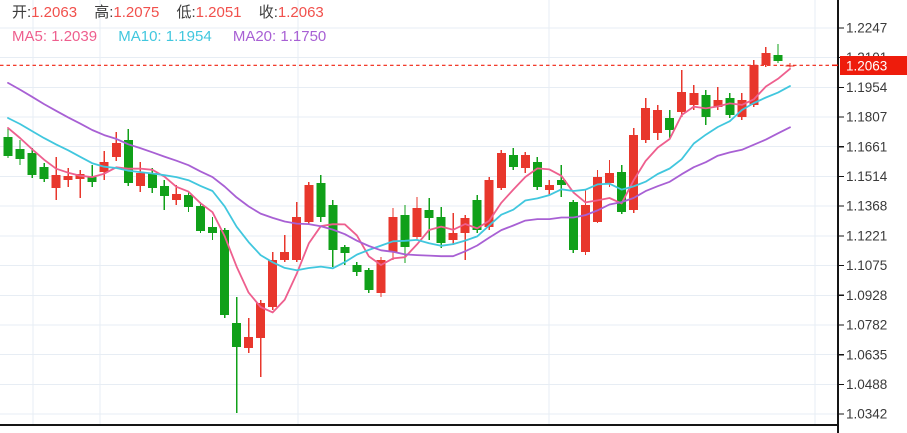  I want to click on ohlc-readout: 开:1.2063 高:1.2075 低:1.2051 收:1.2063, so click(174, 12).